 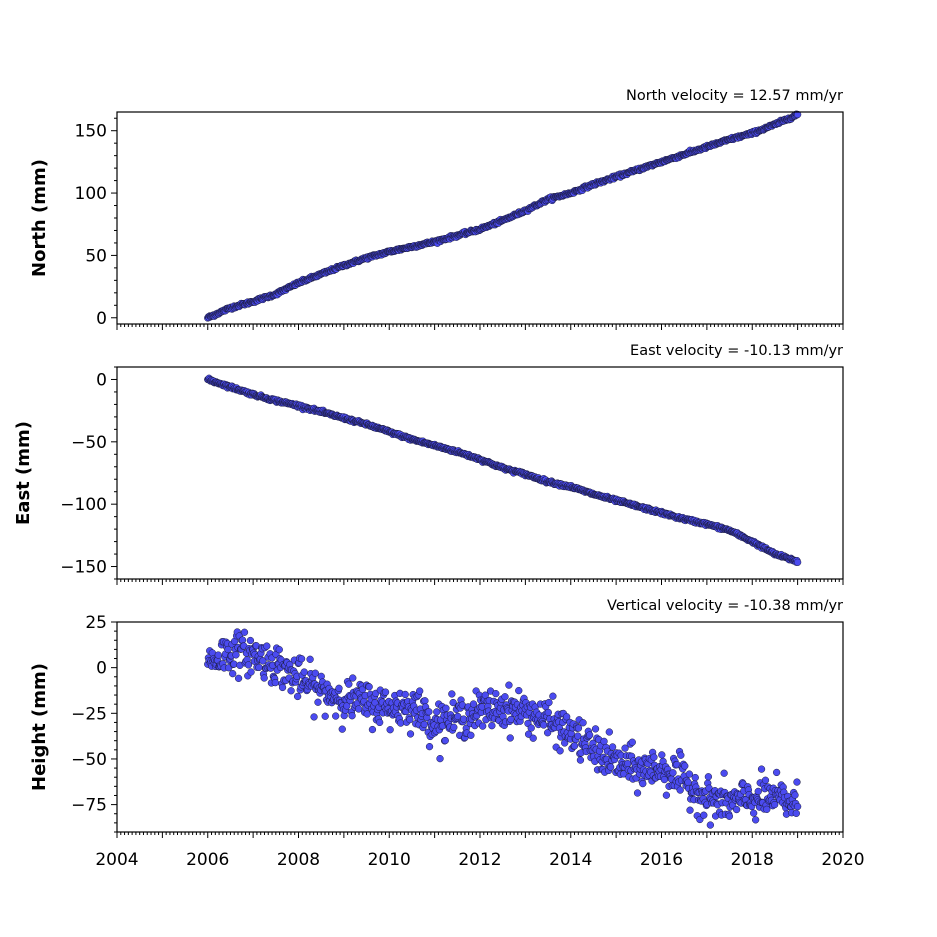 What do you see at coordinates (101, 380) in the screenshot?
I see `east-y-tick-label: 0` at bounding box center [101, 380].